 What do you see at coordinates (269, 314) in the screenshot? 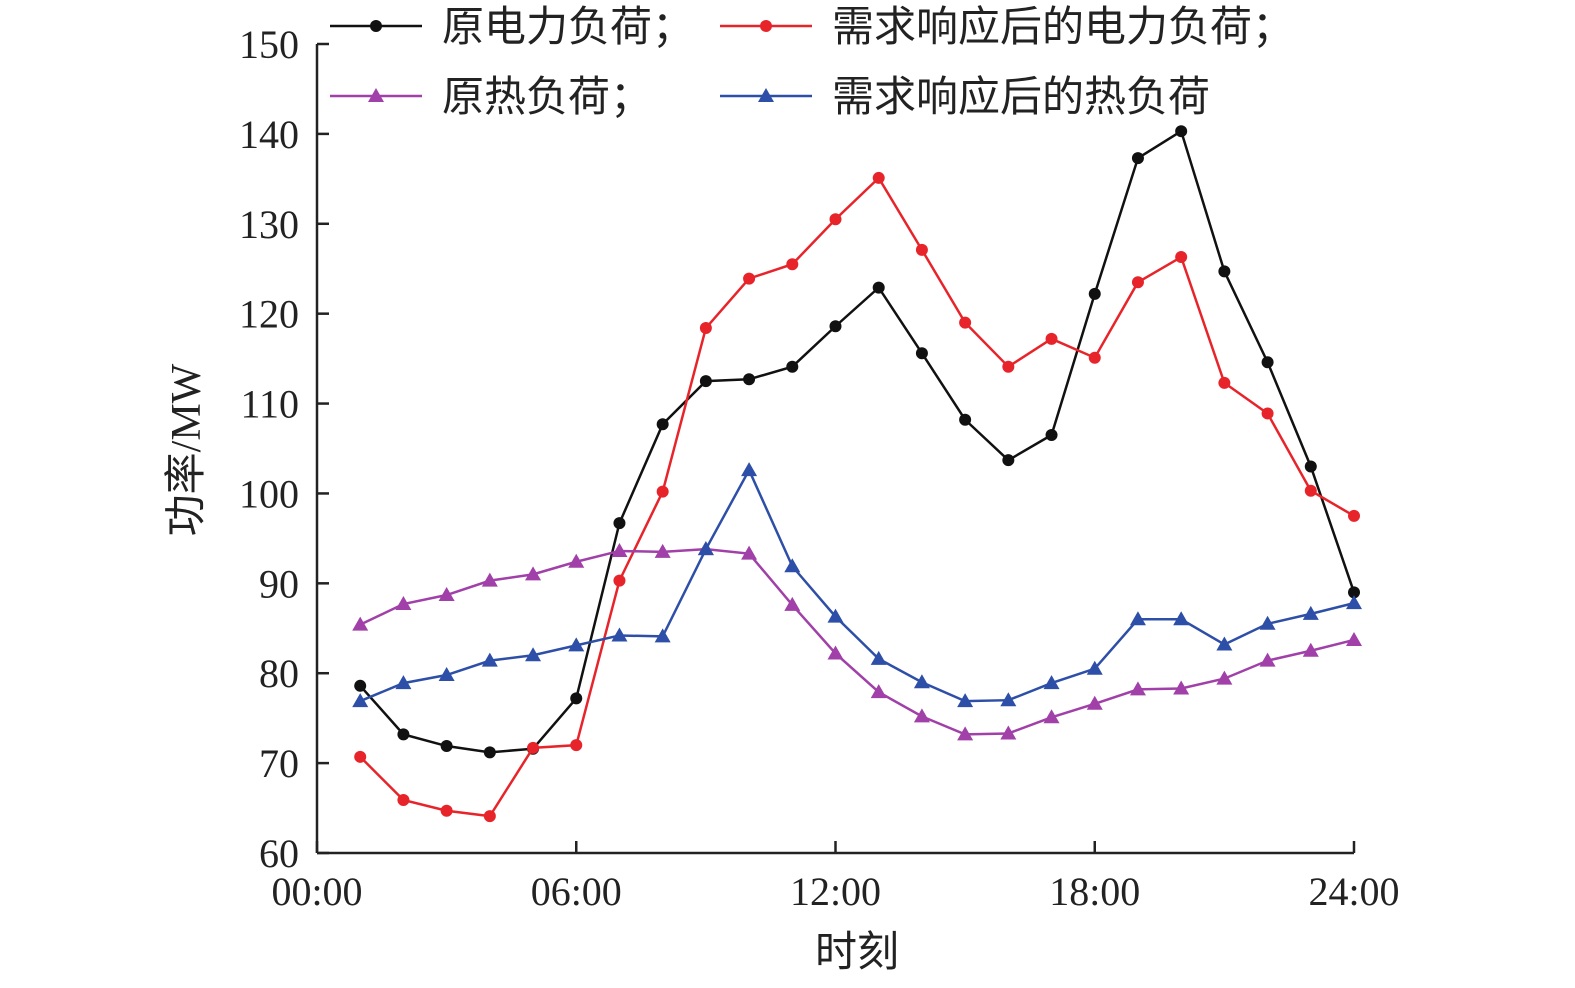
I see `y-tick-label: 120` at bounding box center [269, 314].